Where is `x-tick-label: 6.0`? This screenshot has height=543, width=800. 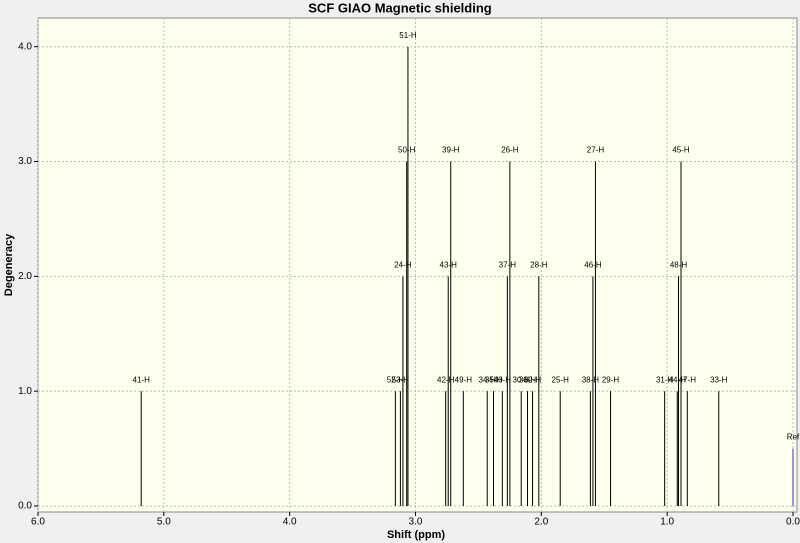 x-tick-label: 6.0 is located at coordinates (38, 522).